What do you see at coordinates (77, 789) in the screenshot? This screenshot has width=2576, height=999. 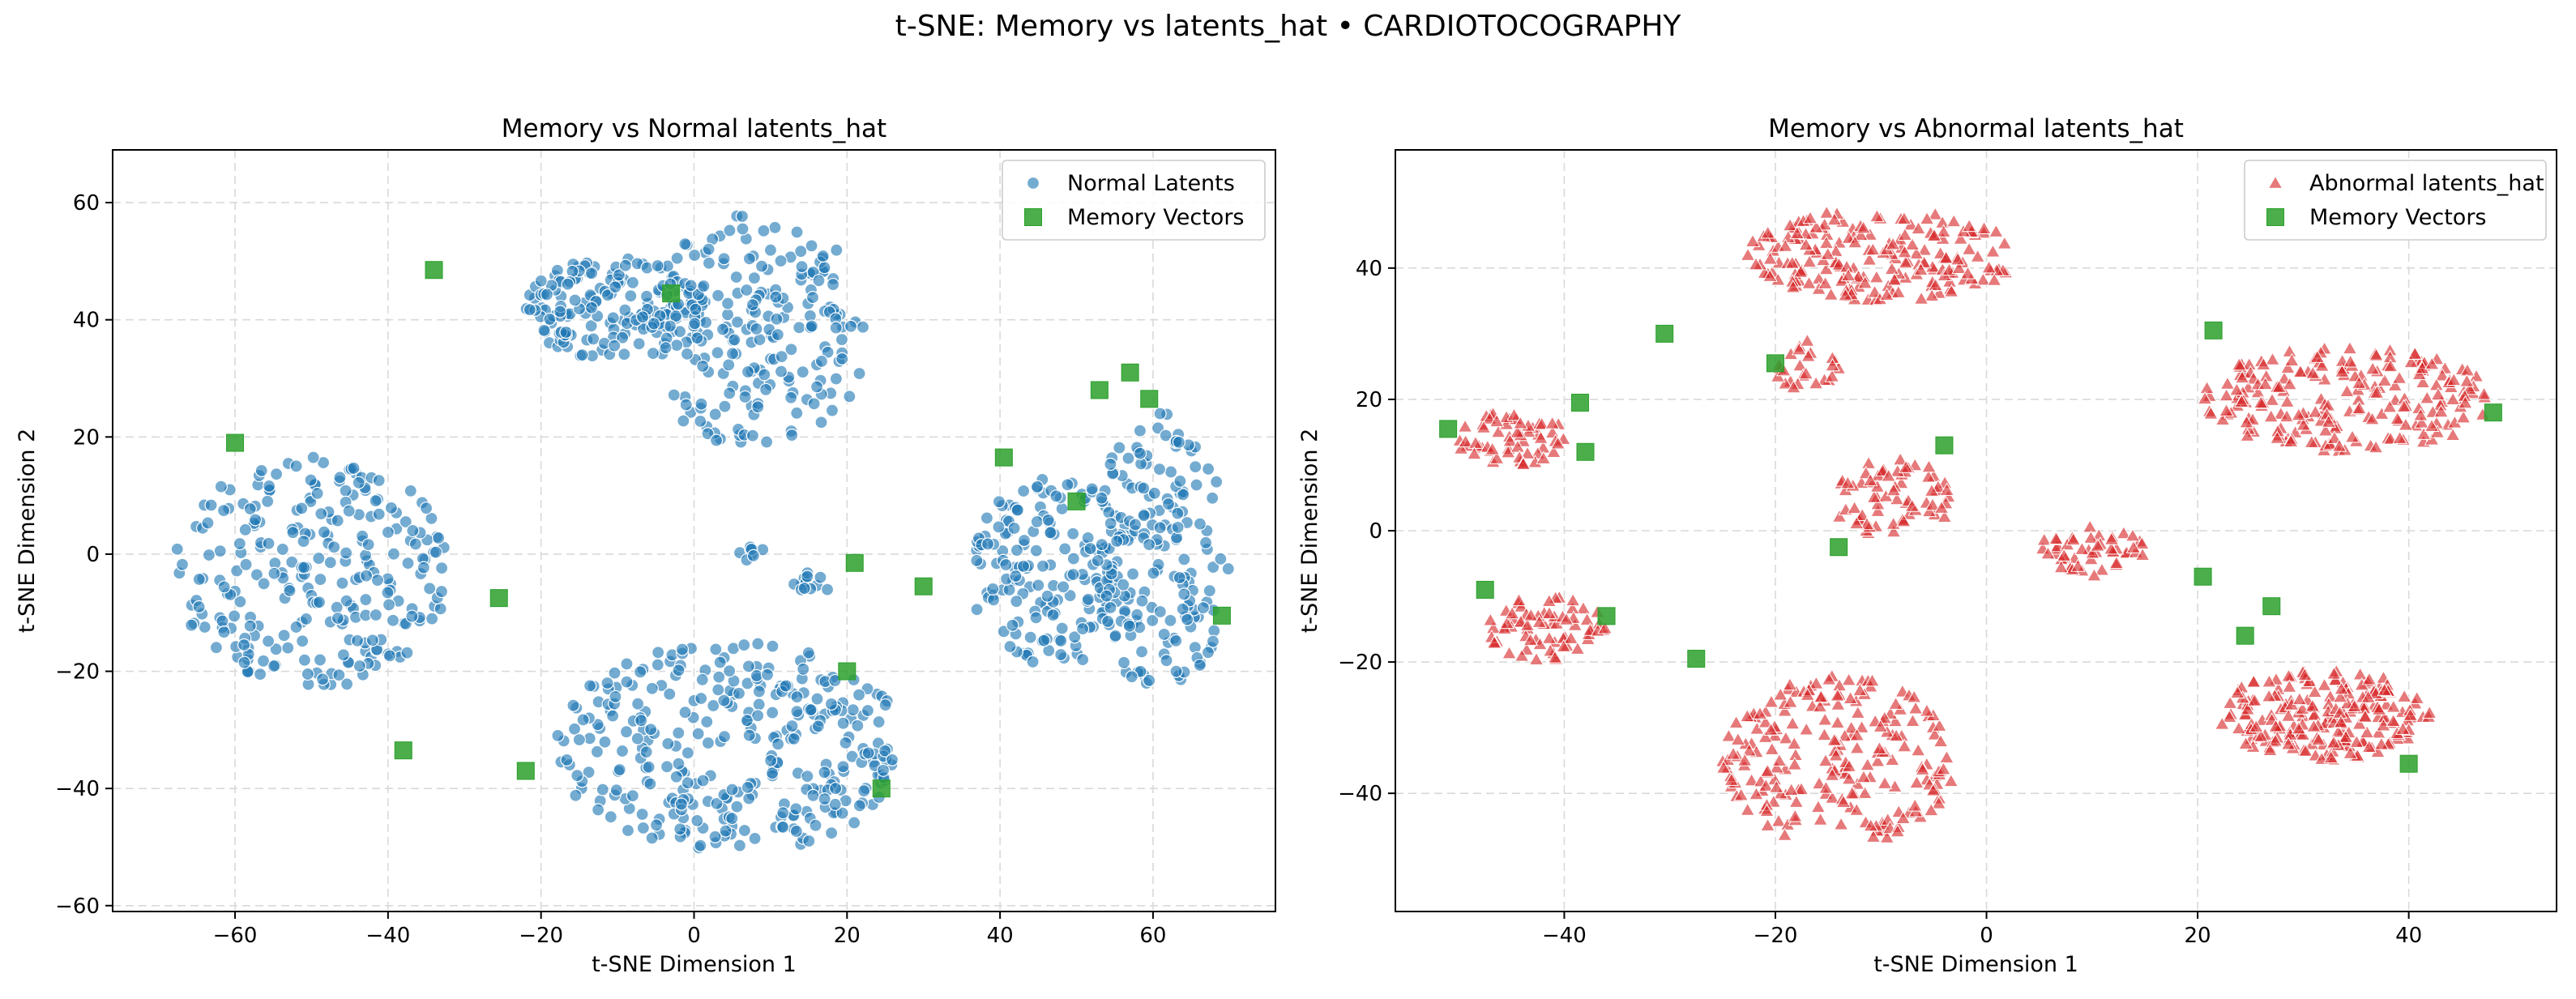 I see `y-tick-label: −40` at bounding box center [77, 789].